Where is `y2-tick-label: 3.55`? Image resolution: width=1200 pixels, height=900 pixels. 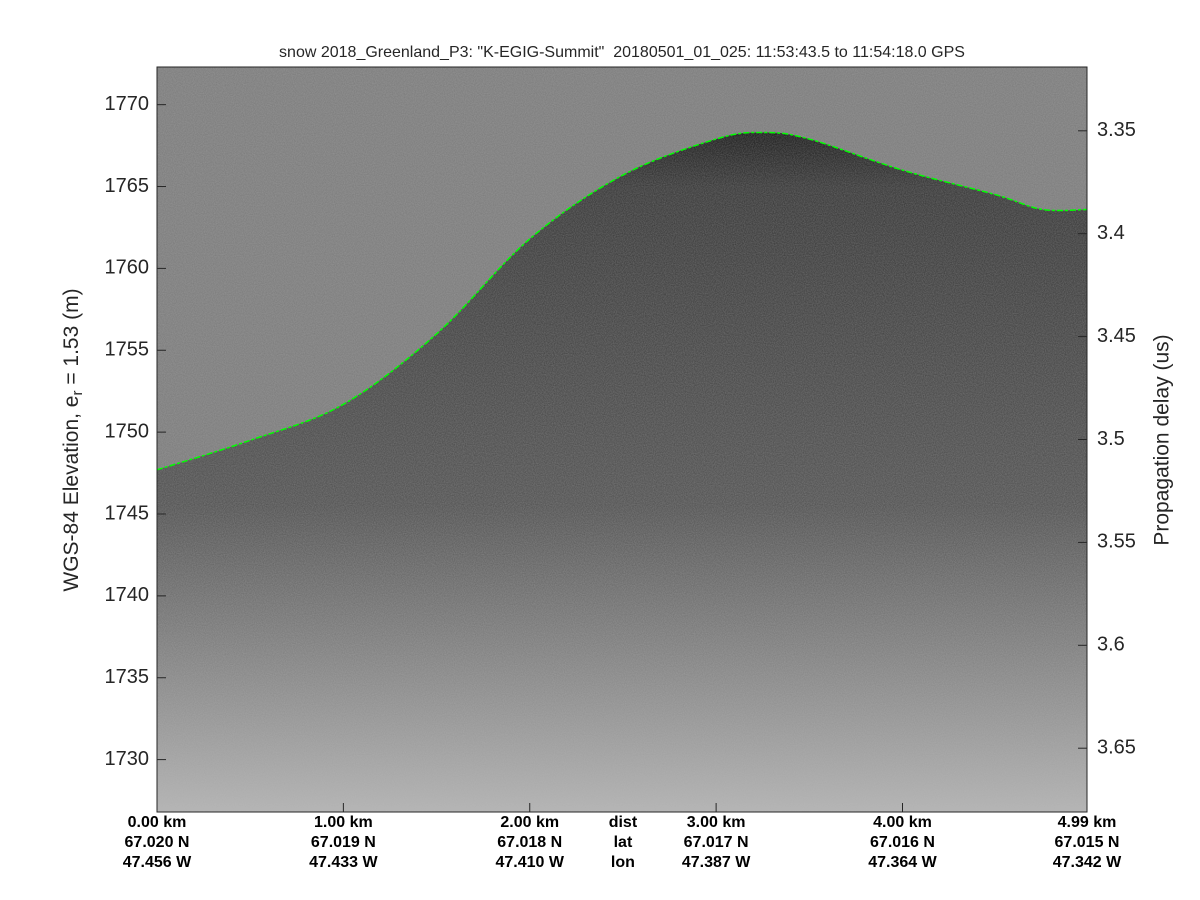 y2-tick-label: 3.55 is located at coordinates (1116, 542).